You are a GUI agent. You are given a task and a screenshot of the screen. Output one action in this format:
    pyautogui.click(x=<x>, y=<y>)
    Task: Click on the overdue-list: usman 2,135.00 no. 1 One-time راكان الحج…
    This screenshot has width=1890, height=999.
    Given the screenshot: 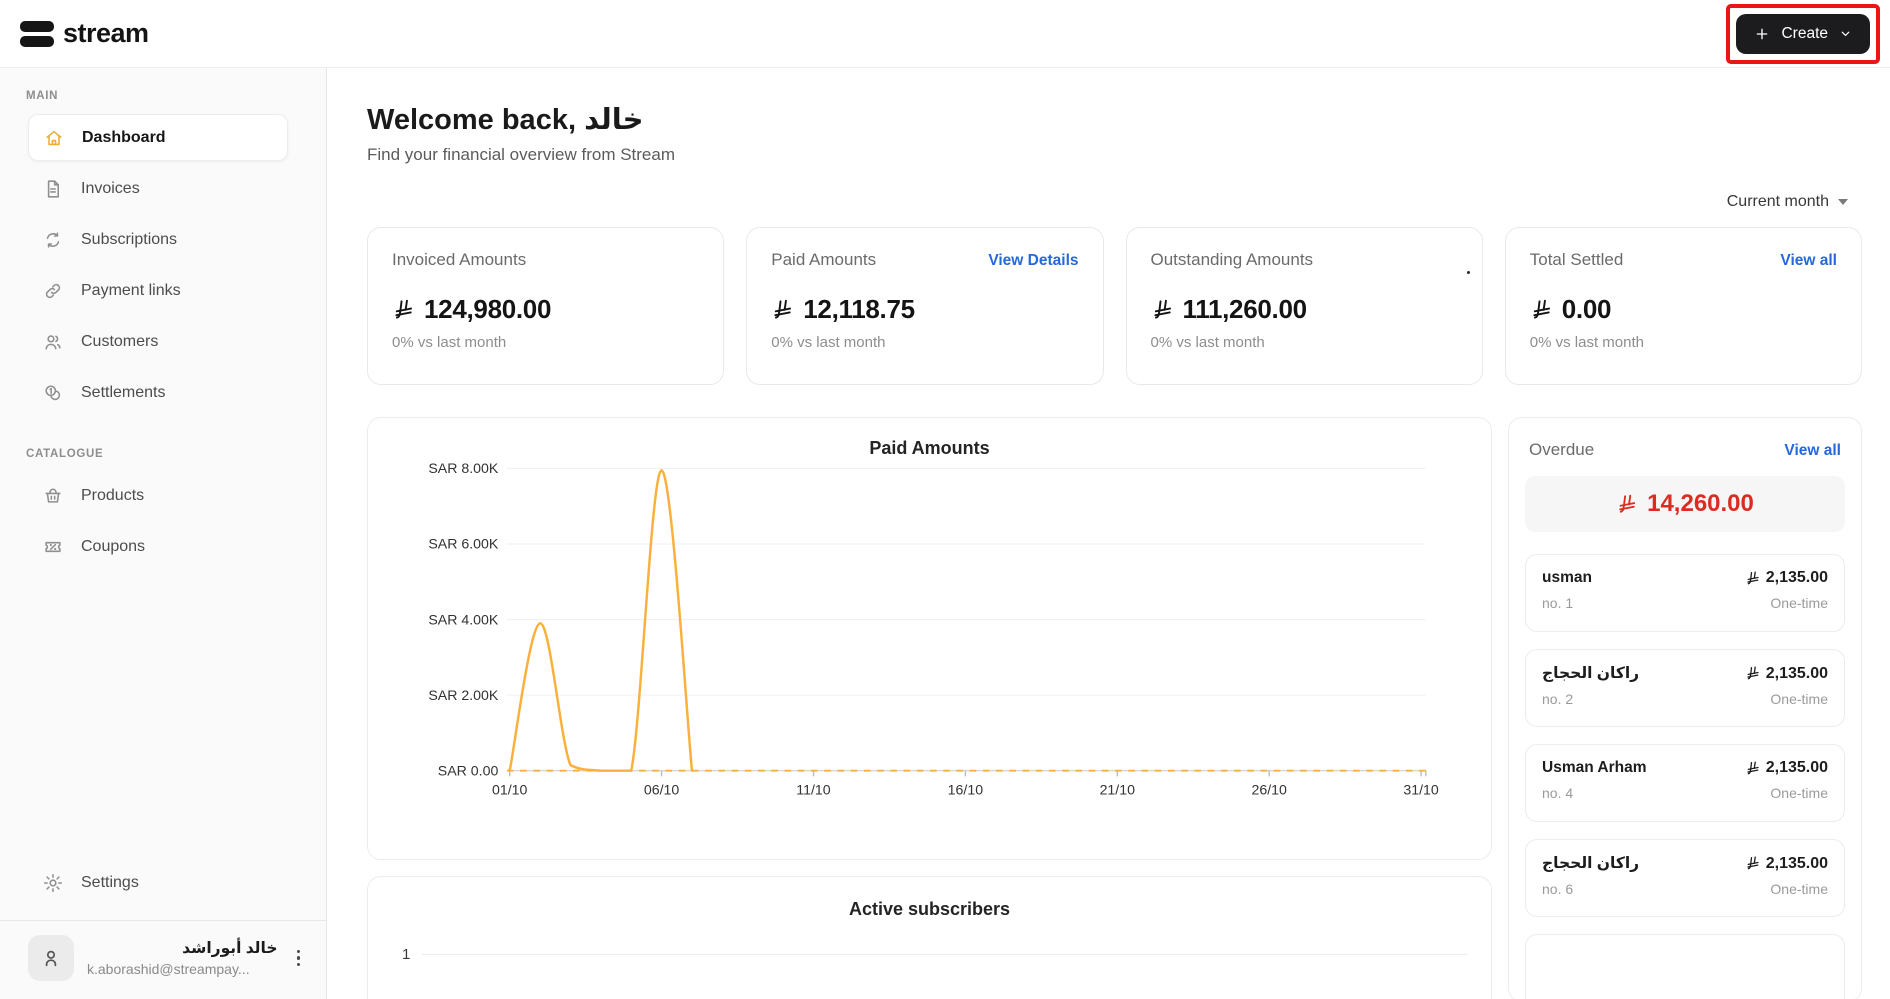 What is the action you would take?
    pyautogui.click(x=1685, y=776)
    